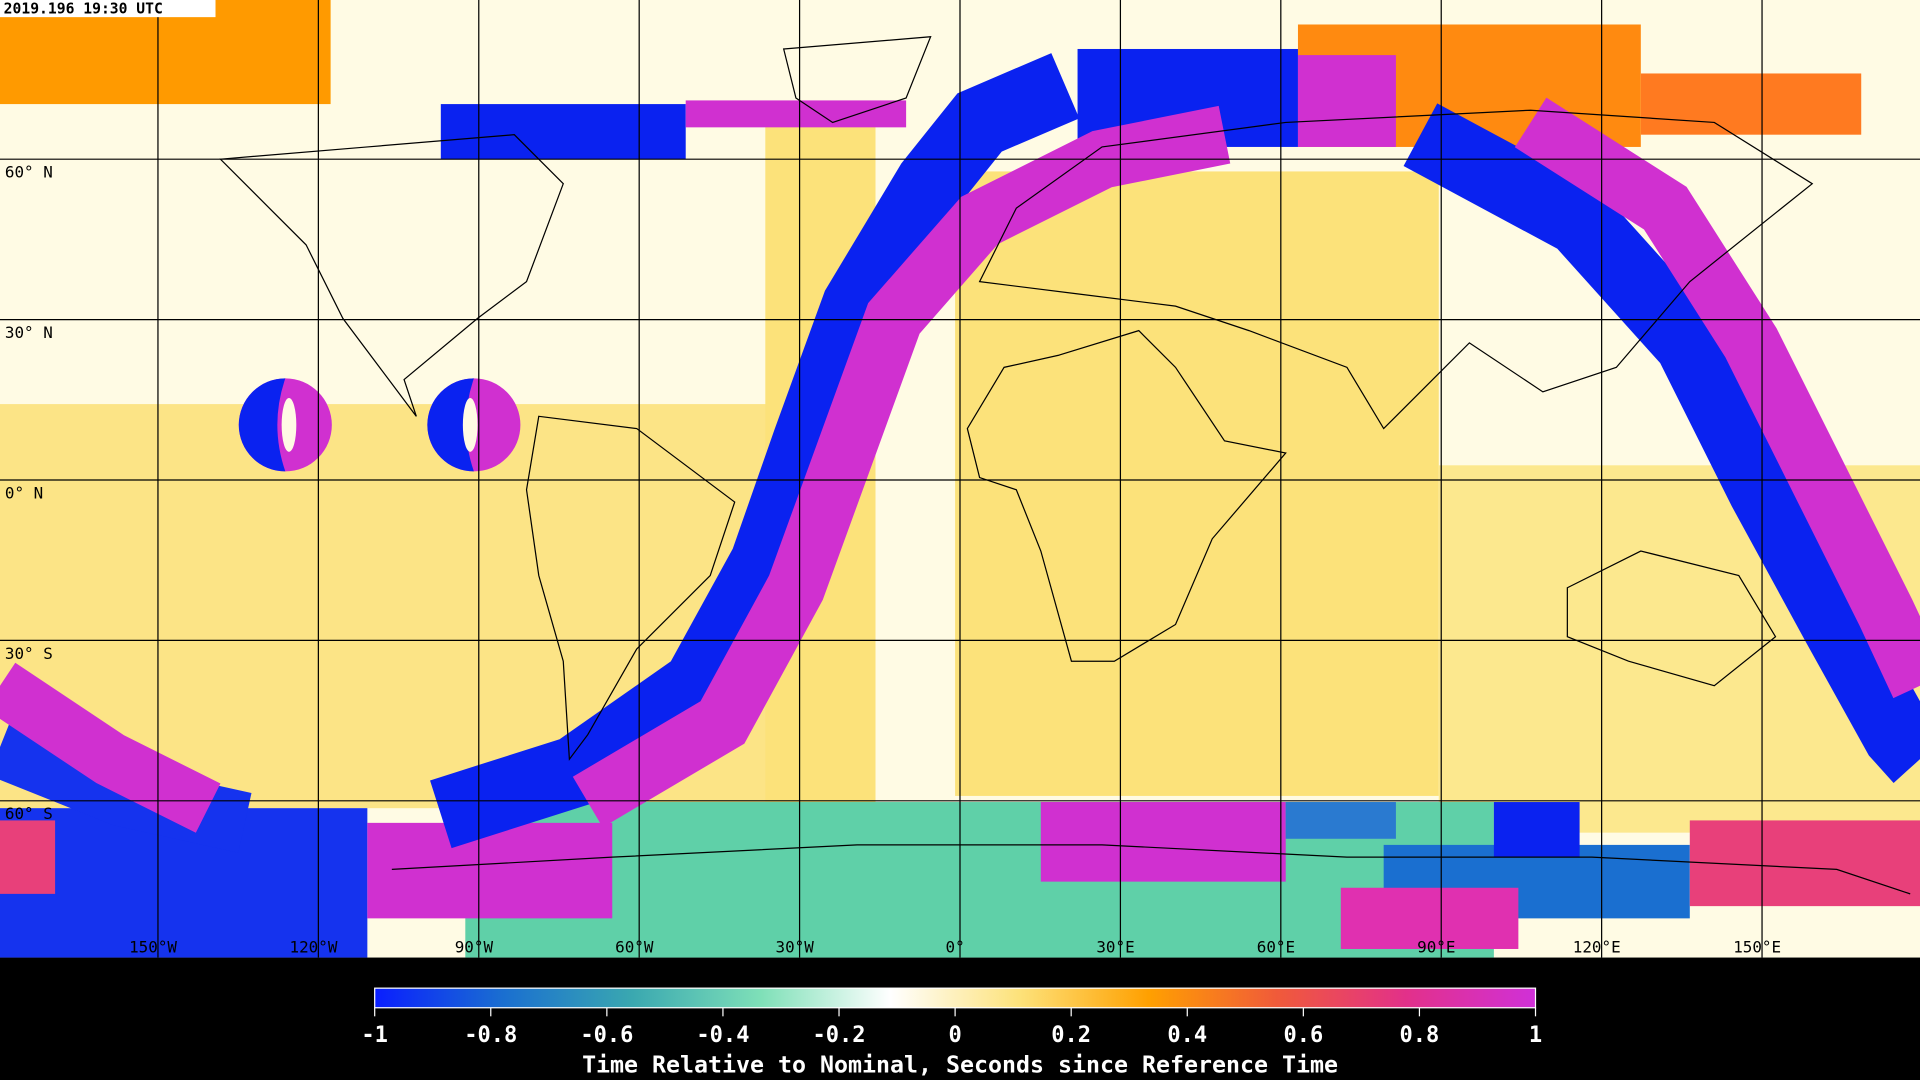 Image resolution: width=1920 pixels, height=1080 pixels. What do you see at coordinates (606, 1035) in the screenshot?
I see `colorbar-tick-label: -0.6` at bounding box center [606, 1035].